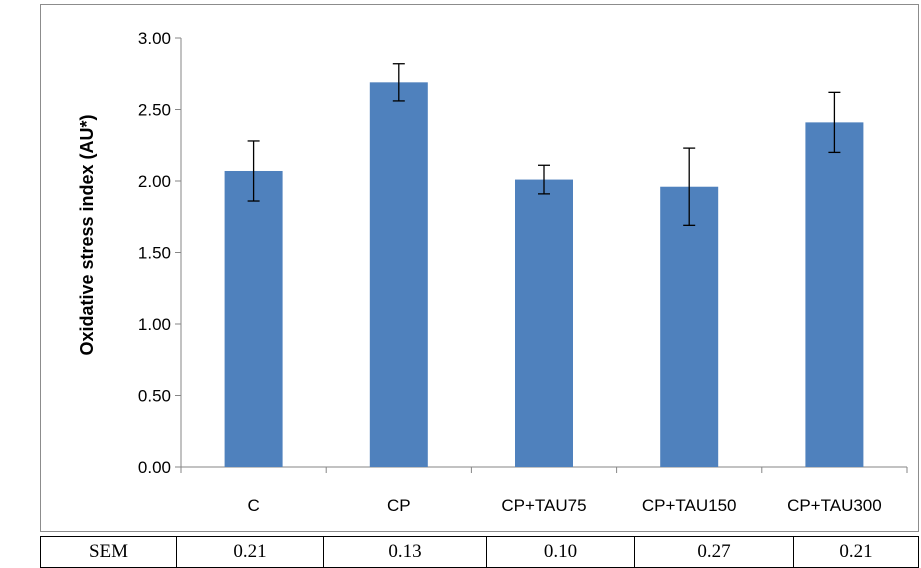  Describe the element at coordinates (154, 467) in the screenshot. I see `y-tick-label: 0.00` at that location.